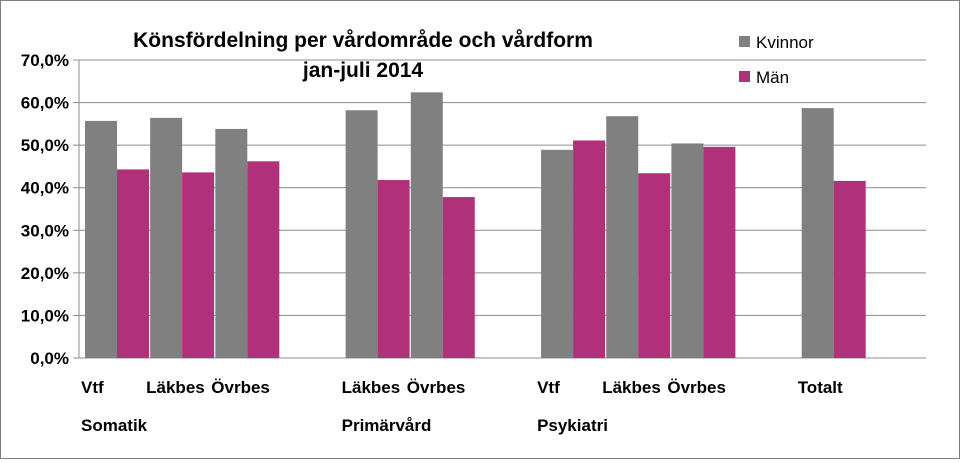 The width and height of the screenshot is (960, 463). I want to click on y-axis: 0,0% 10,0% 20,0% 30,0% 40,0% 50,0% 60,0% 70,0%, so click(50, 209).